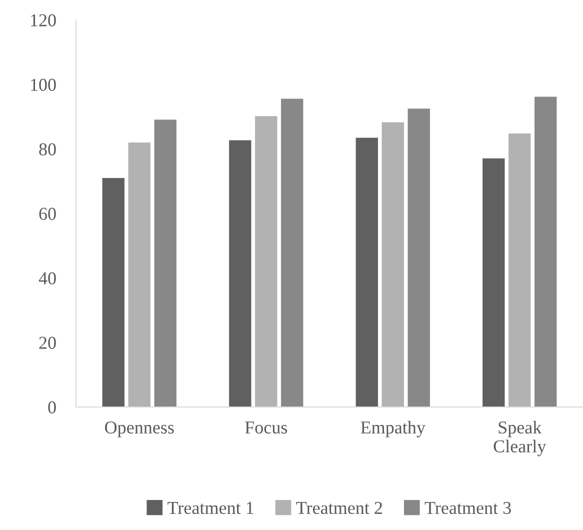 The height and width of the screenshot is (530, 583). I want to click on x-tick-label: Openness, so click(139, 429).